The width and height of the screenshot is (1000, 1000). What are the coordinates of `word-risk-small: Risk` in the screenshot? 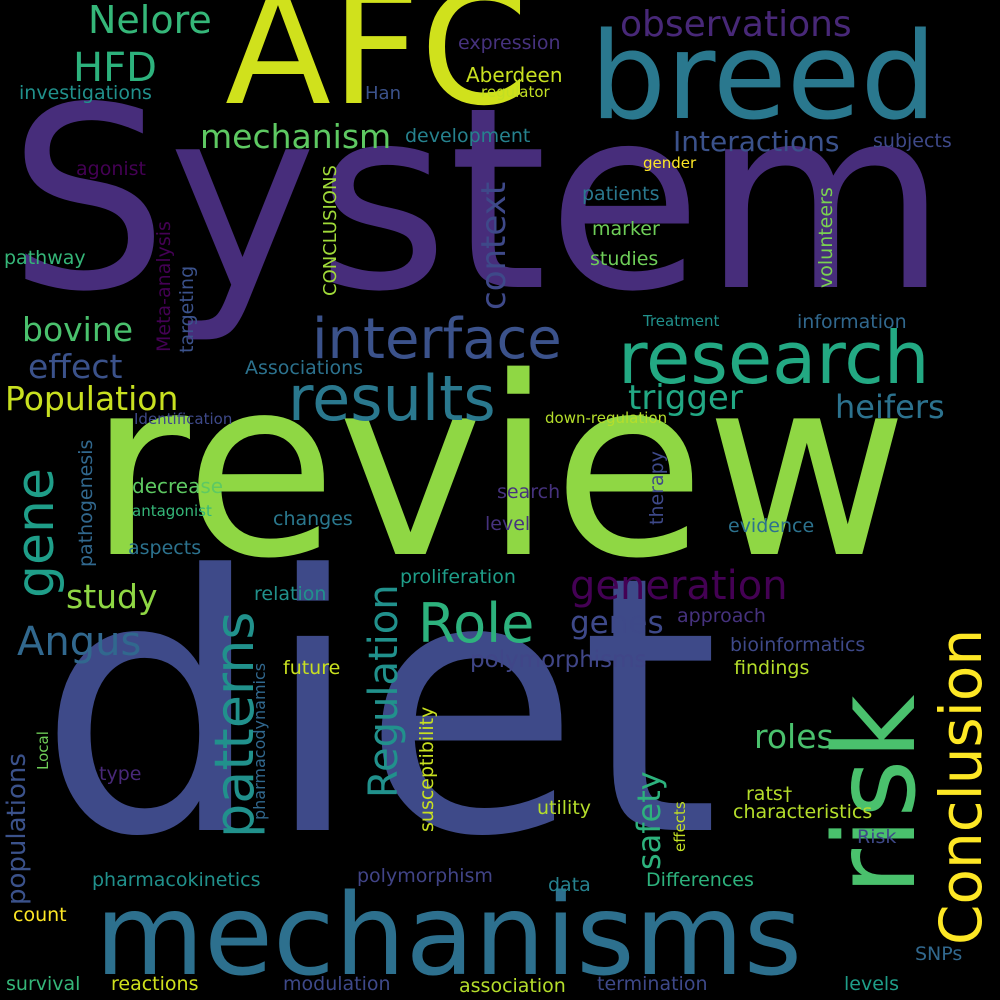 It's located at (877, 837).